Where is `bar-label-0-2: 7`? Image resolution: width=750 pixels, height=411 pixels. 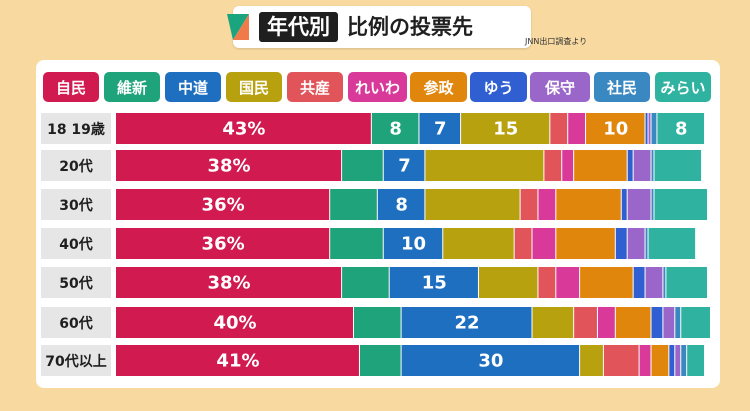
bar-label-0-2: 7 is located at coordinates (440, 129).